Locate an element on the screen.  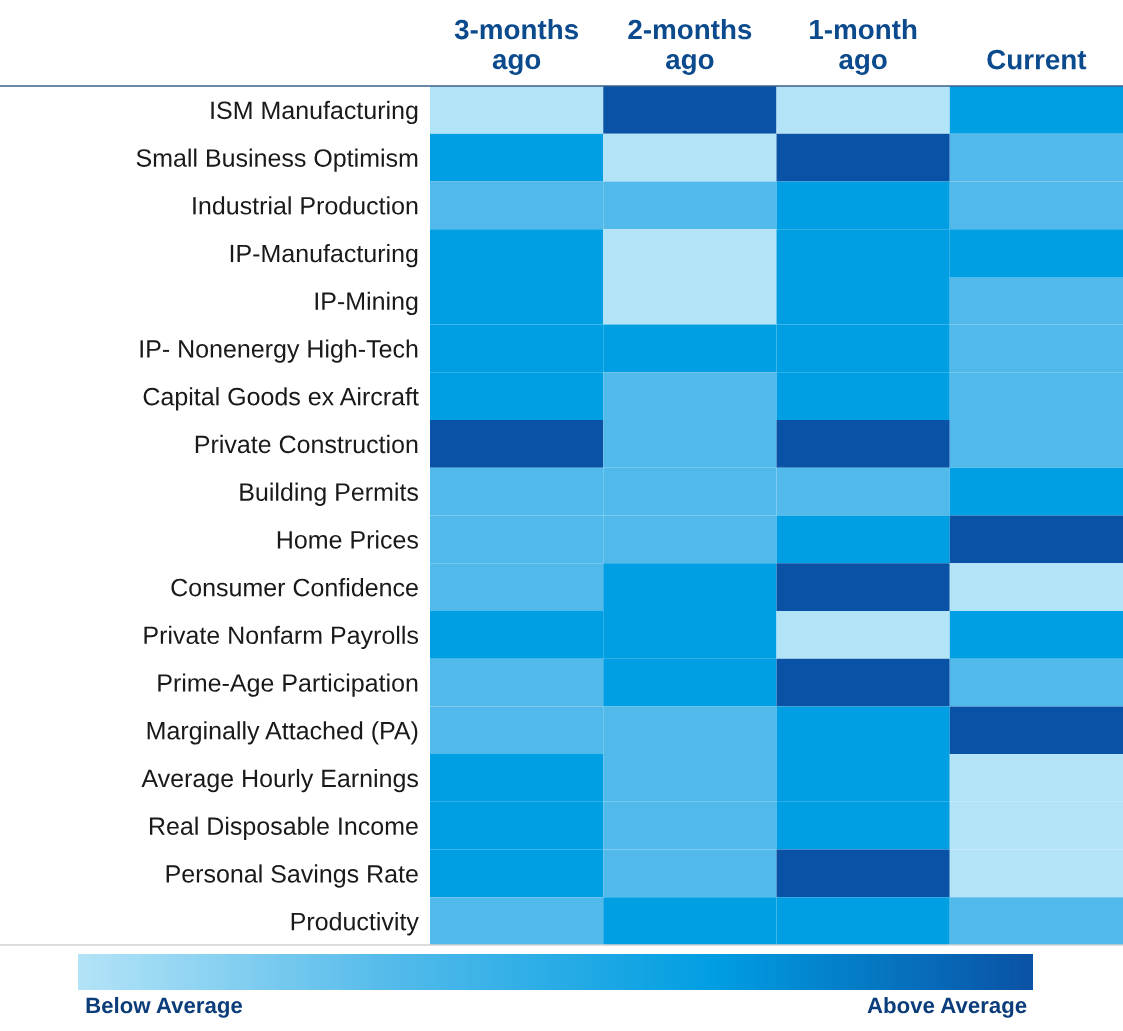
y-tick-label: Prime-Age Participation is located at coordinates (288, 685).